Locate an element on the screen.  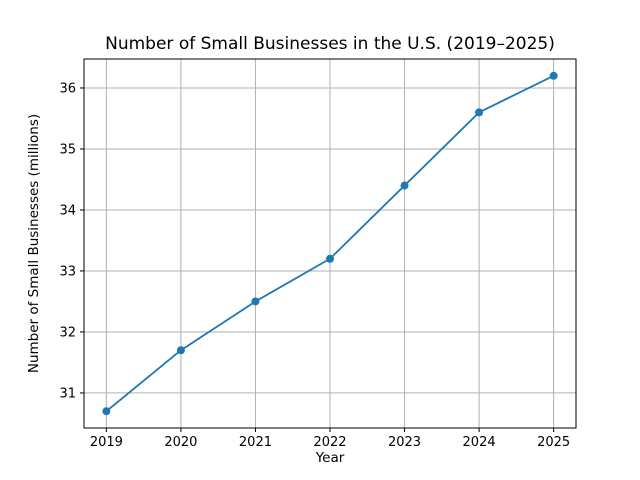
y-tick-label: 31 is located at coordinates (67, 393).